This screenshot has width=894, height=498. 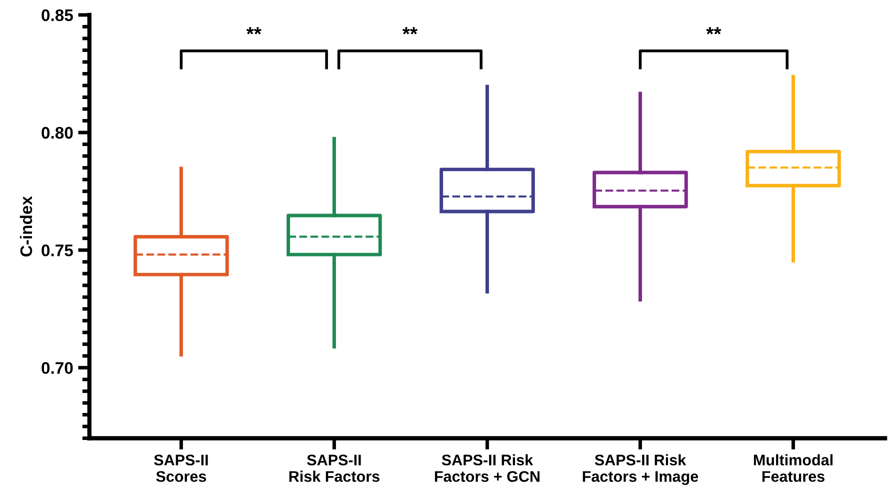 I want to click on x-tick-label: SAPS-II Scores, so click(x=181, y=468).